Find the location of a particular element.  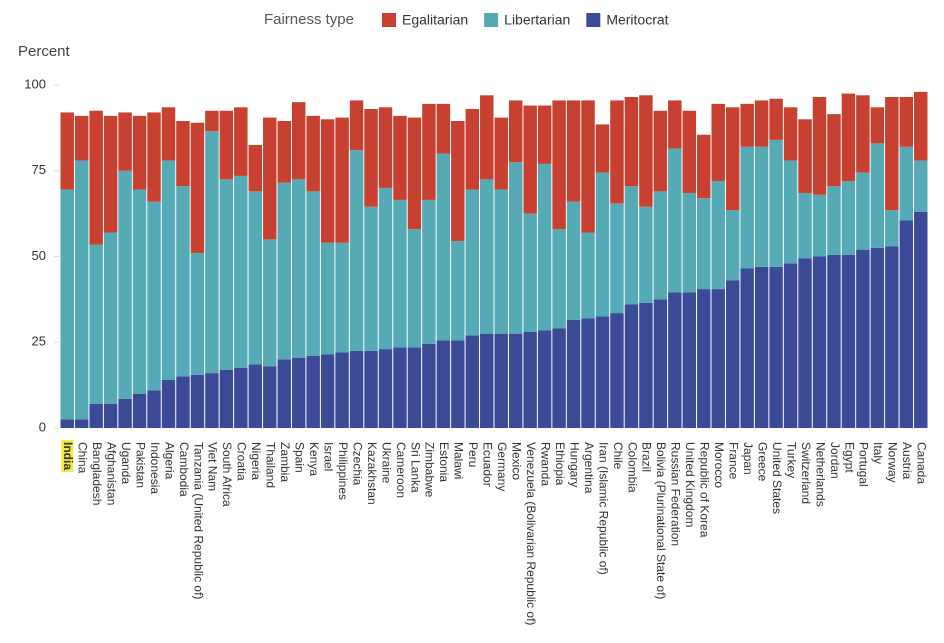

y-tick-label: 0 is located at coordinates (42, 426).